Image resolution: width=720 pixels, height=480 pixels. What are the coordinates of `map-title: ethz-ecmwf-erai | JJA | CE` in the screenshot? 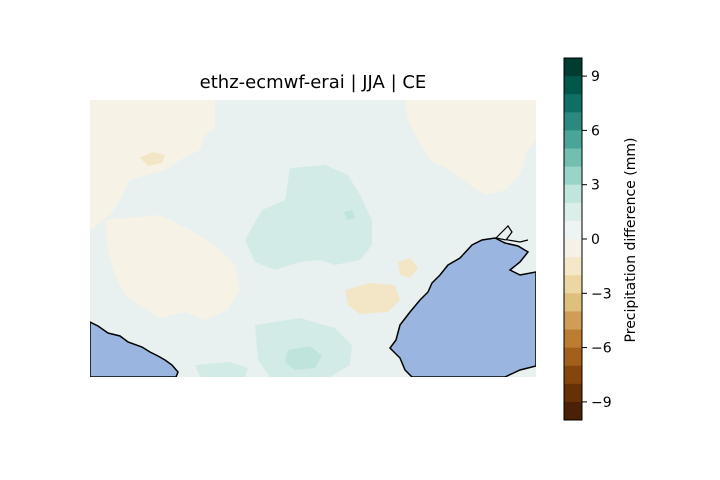 It's located at (313, 82).